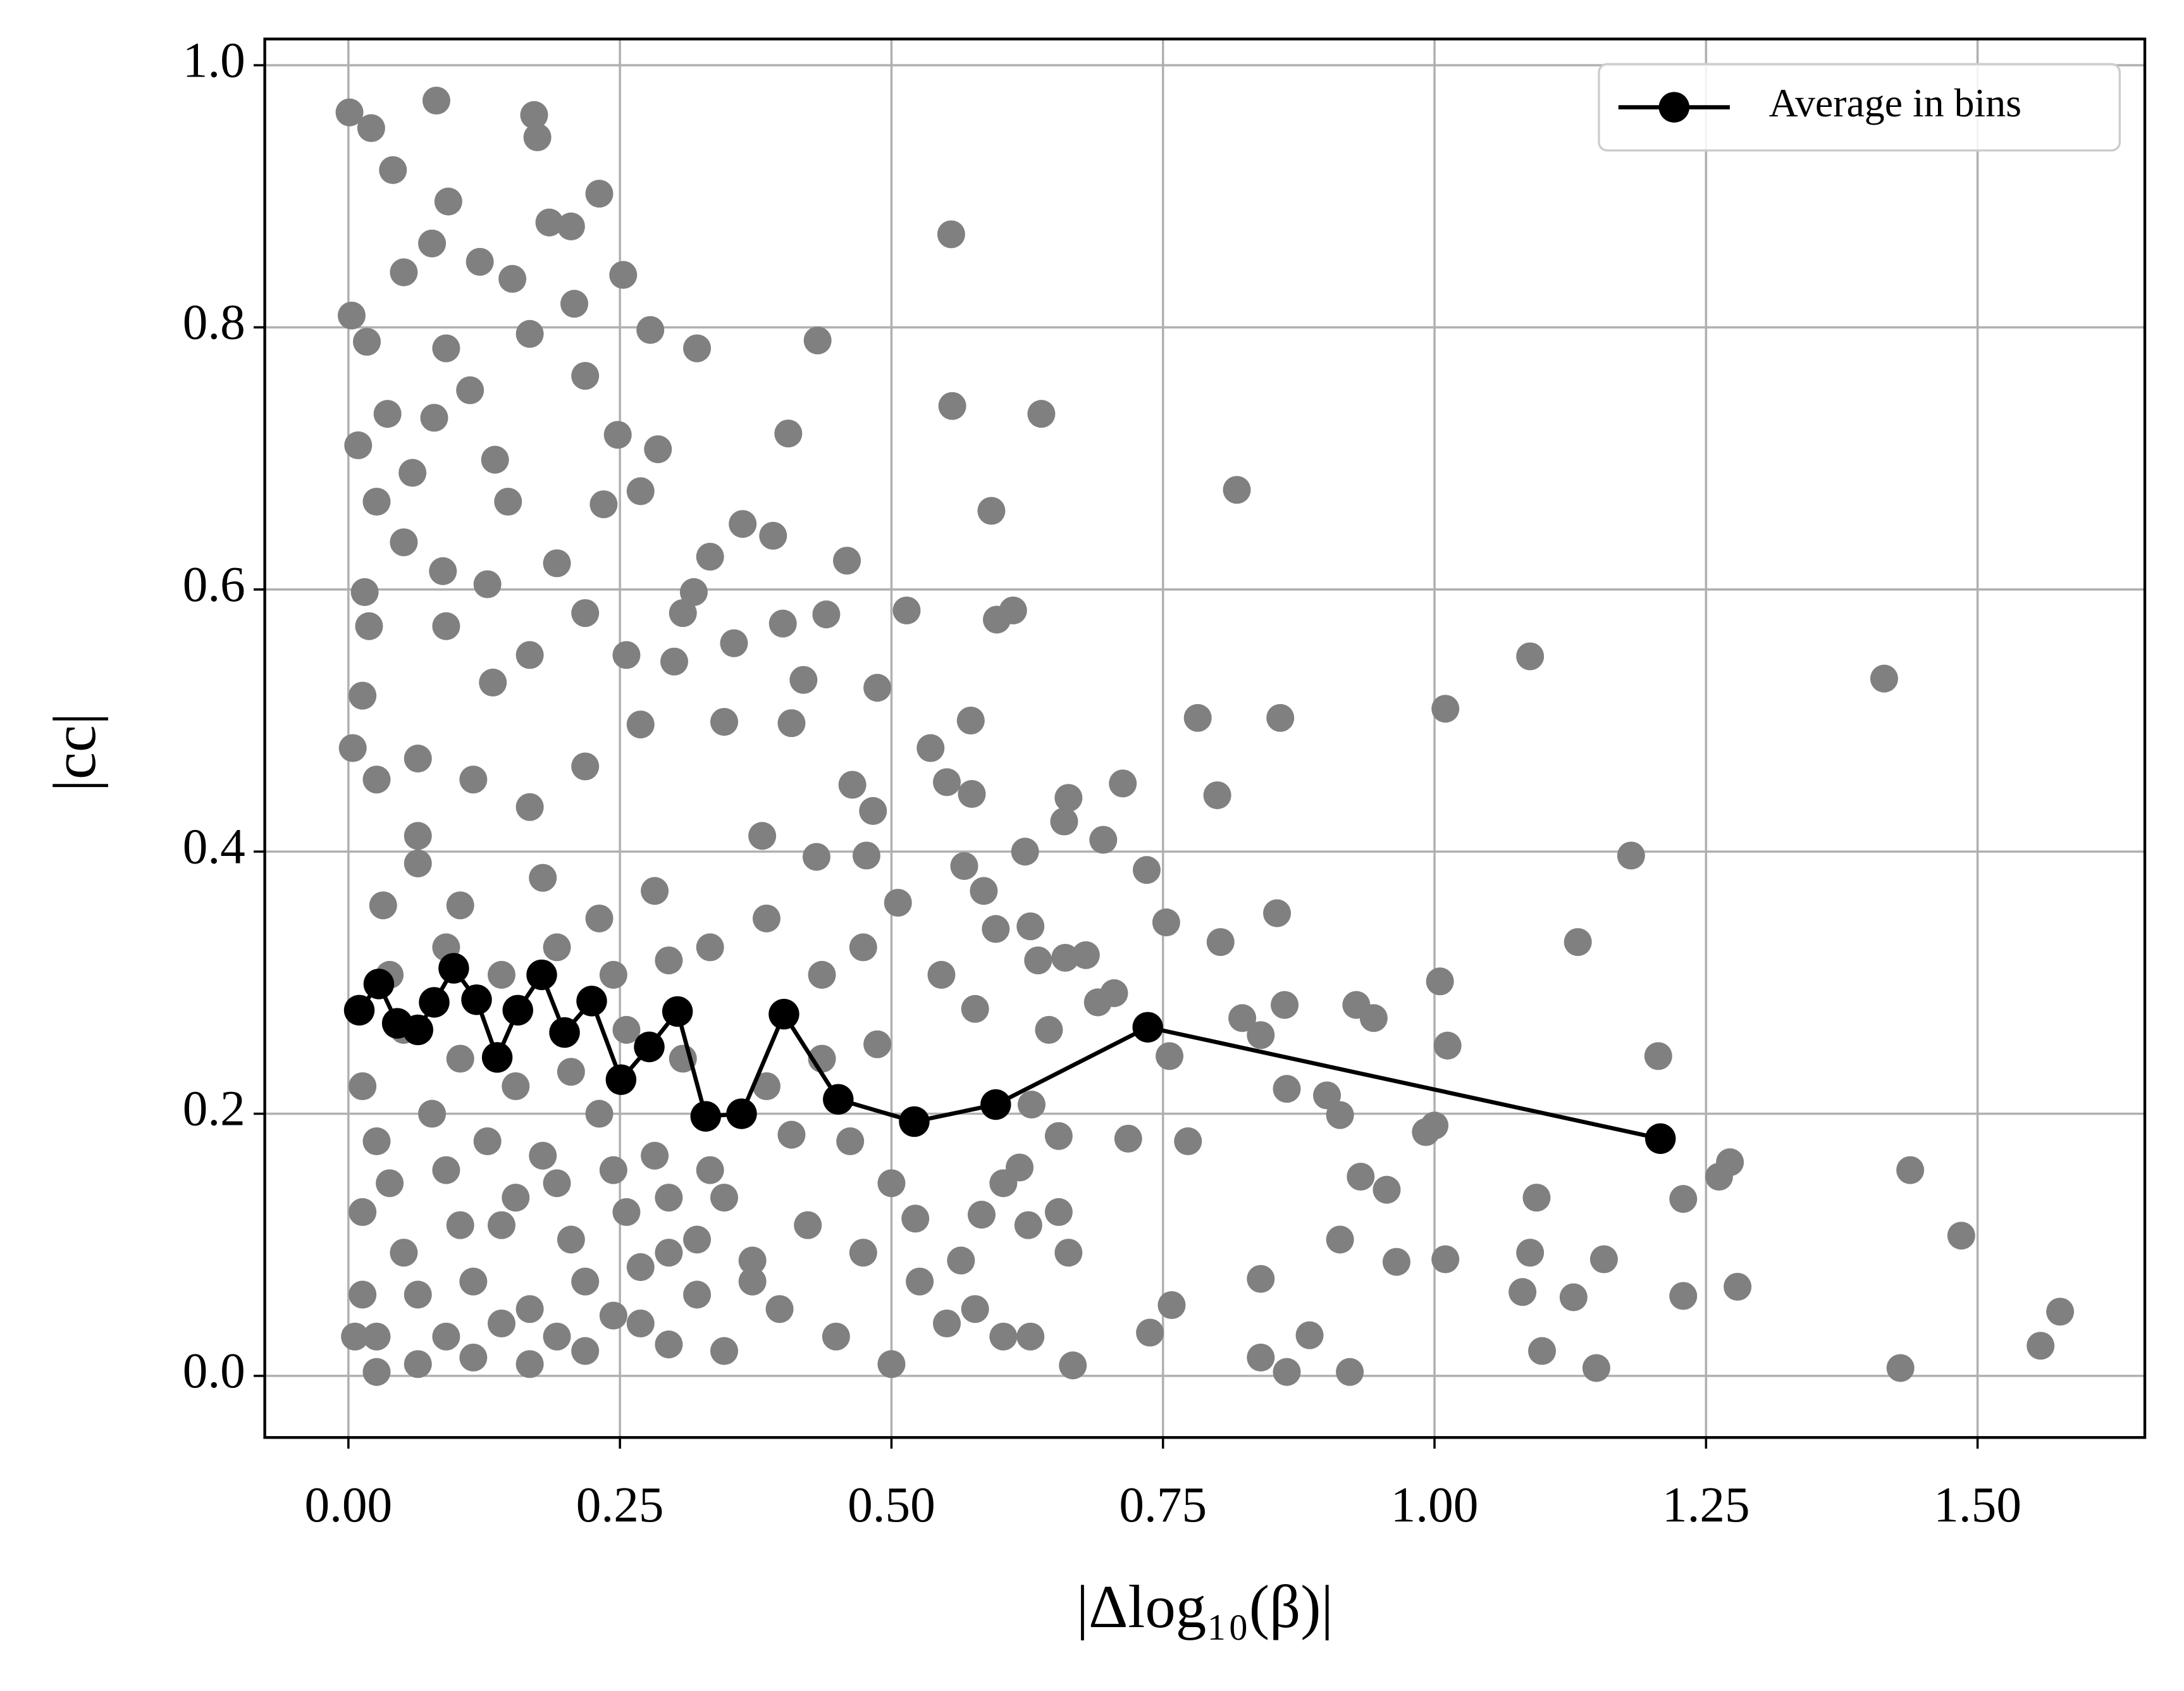 The height and width of the screenshot is (1691, 2184). Describe the element at coordinates (214, 1371) in the screenshot. I see `y-tick-label: 0.0` at that location.